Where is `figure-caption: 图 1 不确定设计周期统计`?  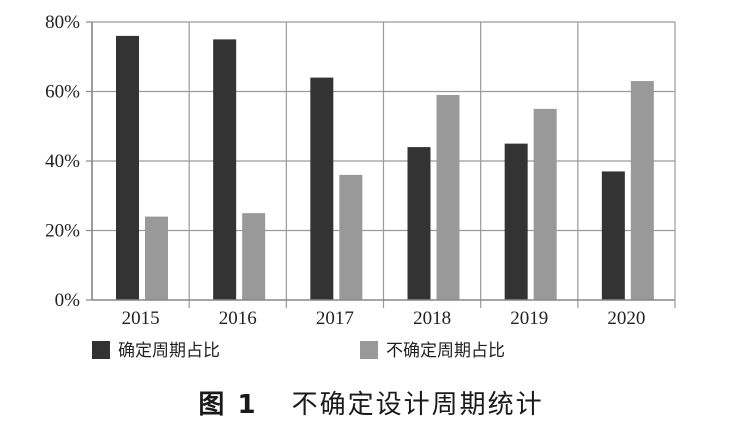
figure-caption: 图 1 不确定设计周期统计 is located at coordinates (371, 402).